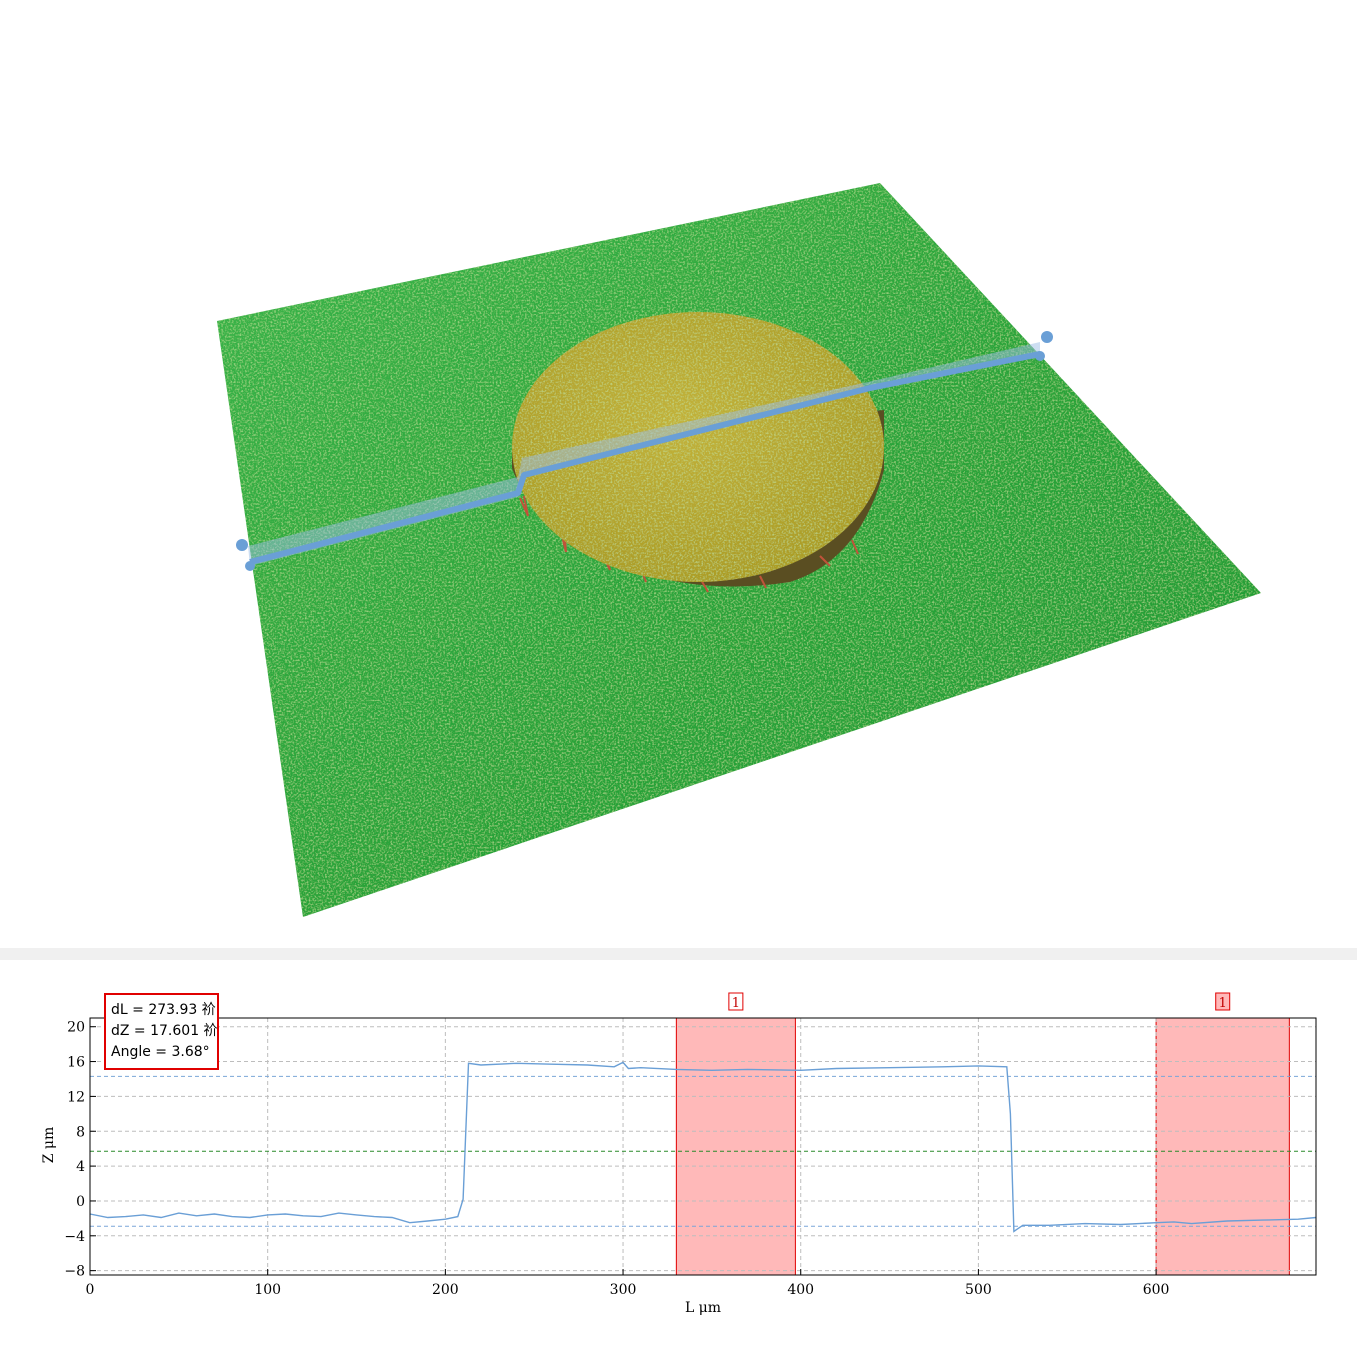 The height and width of the screenshot is (1345, 1357). Describe the element at coordinates (644, 451) in the screenshot. I see `profile-trace-overlay` at that location.